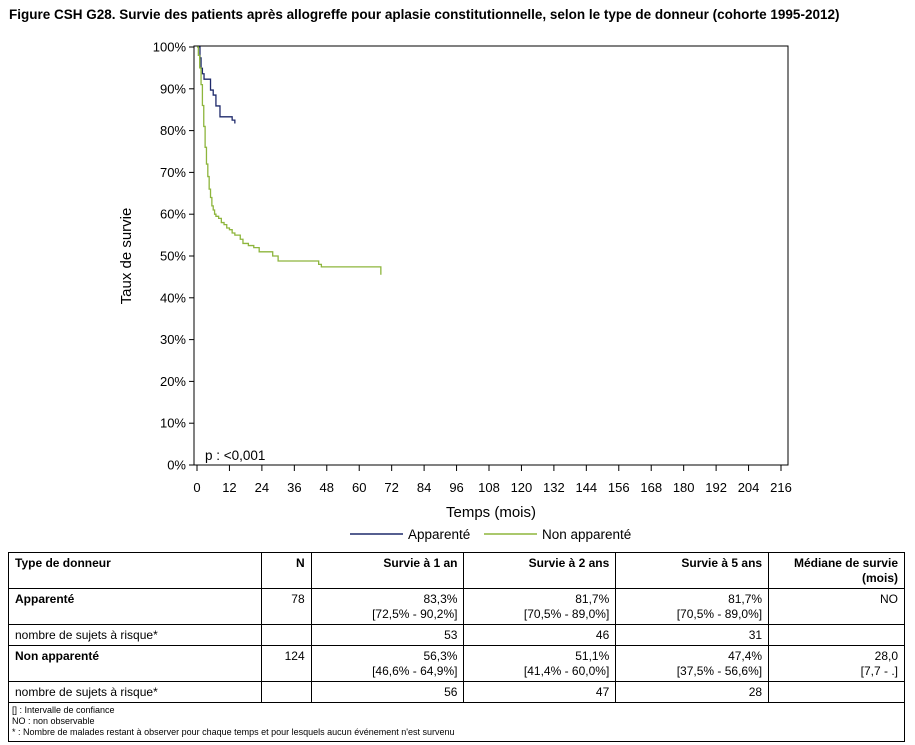 Image resolution: width=915 pixels, height=745 pixels. I want to click on header-survie-1an: Survie à 1 an, so click(387, 570).